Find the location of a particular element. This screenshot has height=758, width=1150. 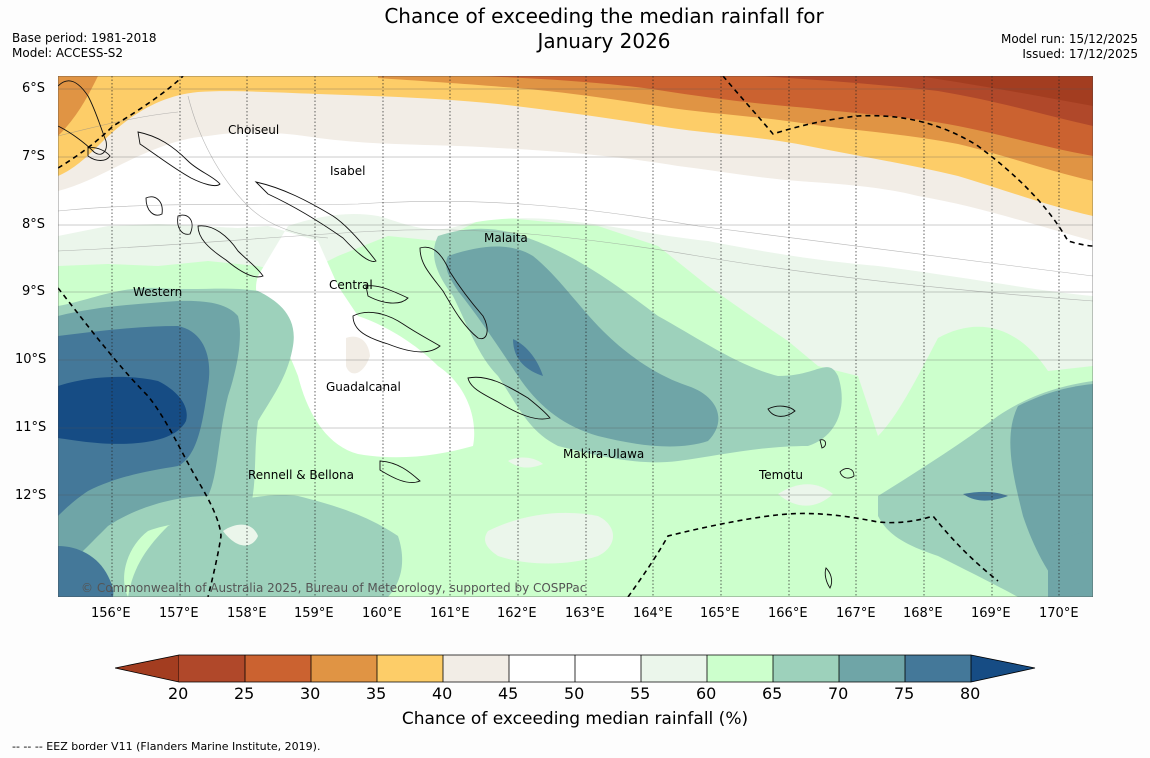

lon-label-170e: 170°E is located at coordinates (1059, 613).